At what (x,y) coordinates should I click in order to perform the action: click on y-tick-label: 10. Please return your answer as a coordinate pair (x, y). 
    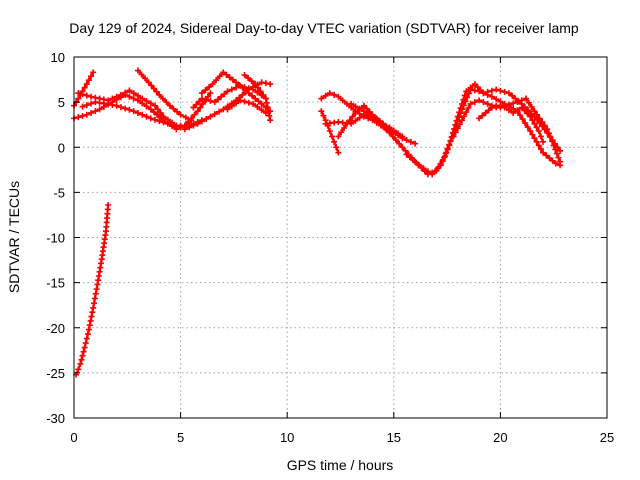
    Looking at the image, I should click on (58, 57).